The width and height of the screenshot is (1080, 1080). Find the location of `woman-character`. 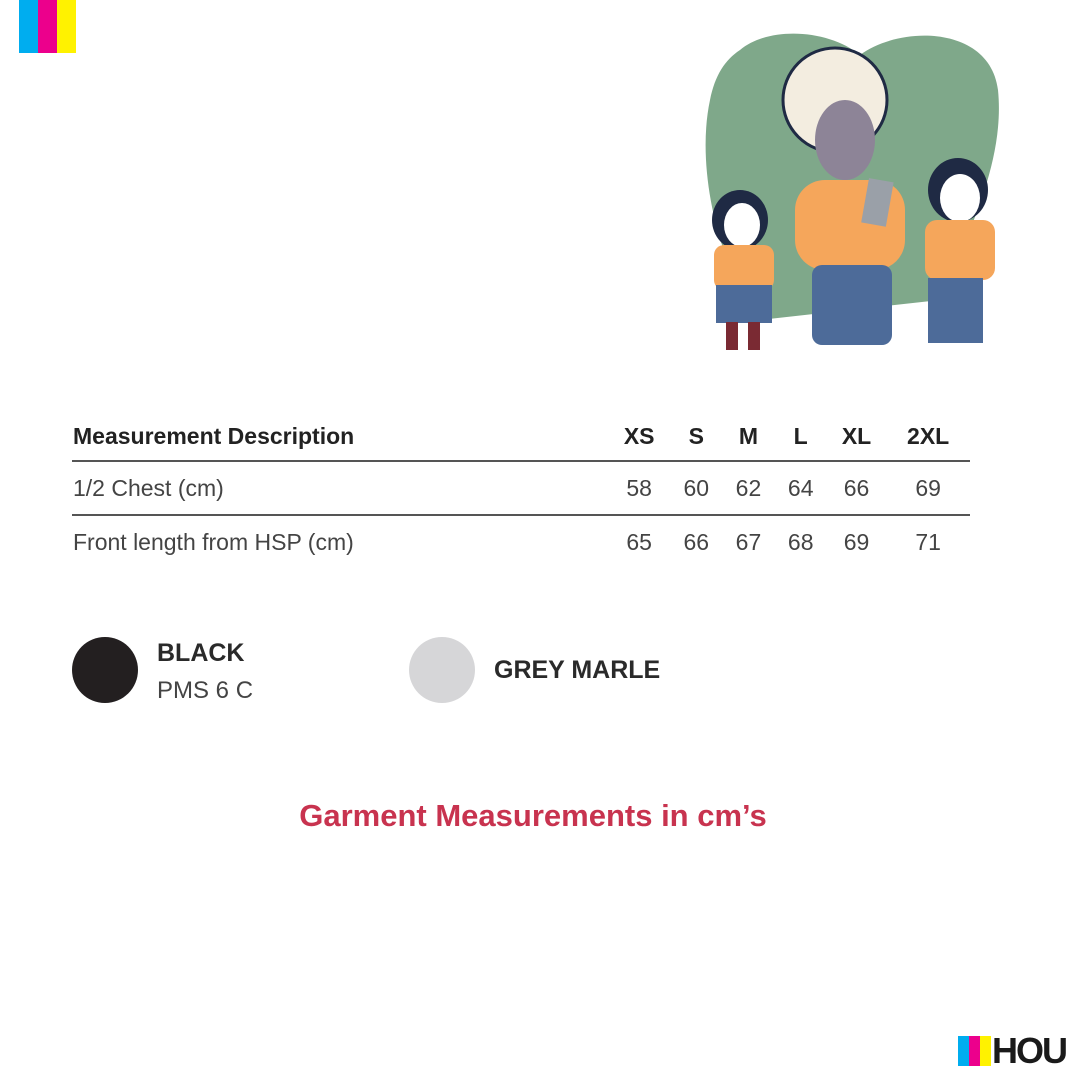

woman-character is located at coordinates (843, 195).